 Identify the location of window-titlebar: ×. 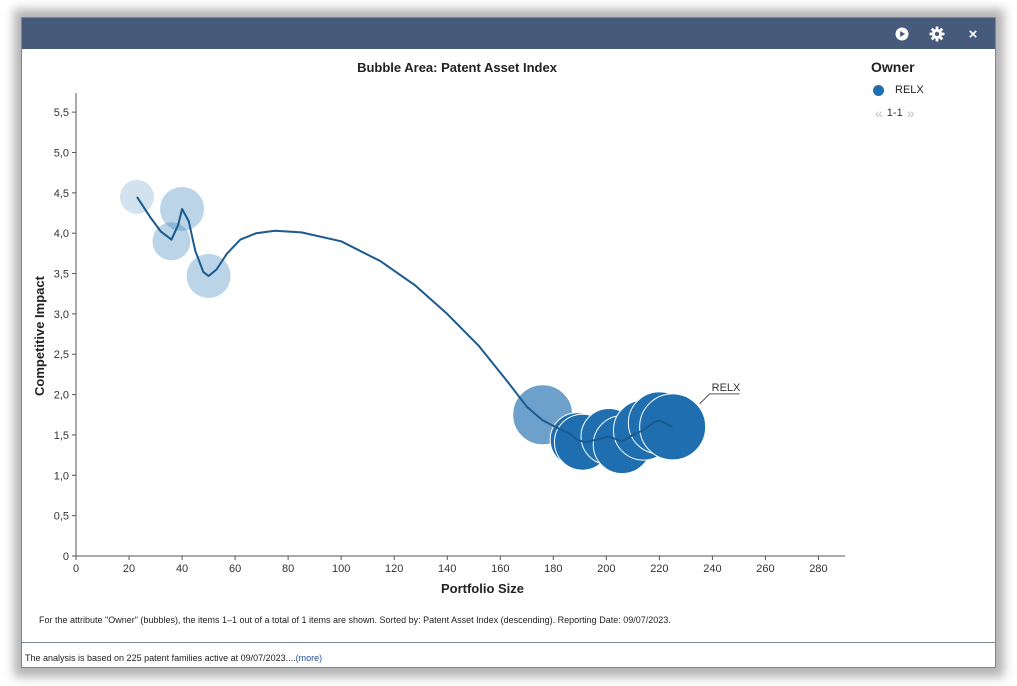
(508, 33).